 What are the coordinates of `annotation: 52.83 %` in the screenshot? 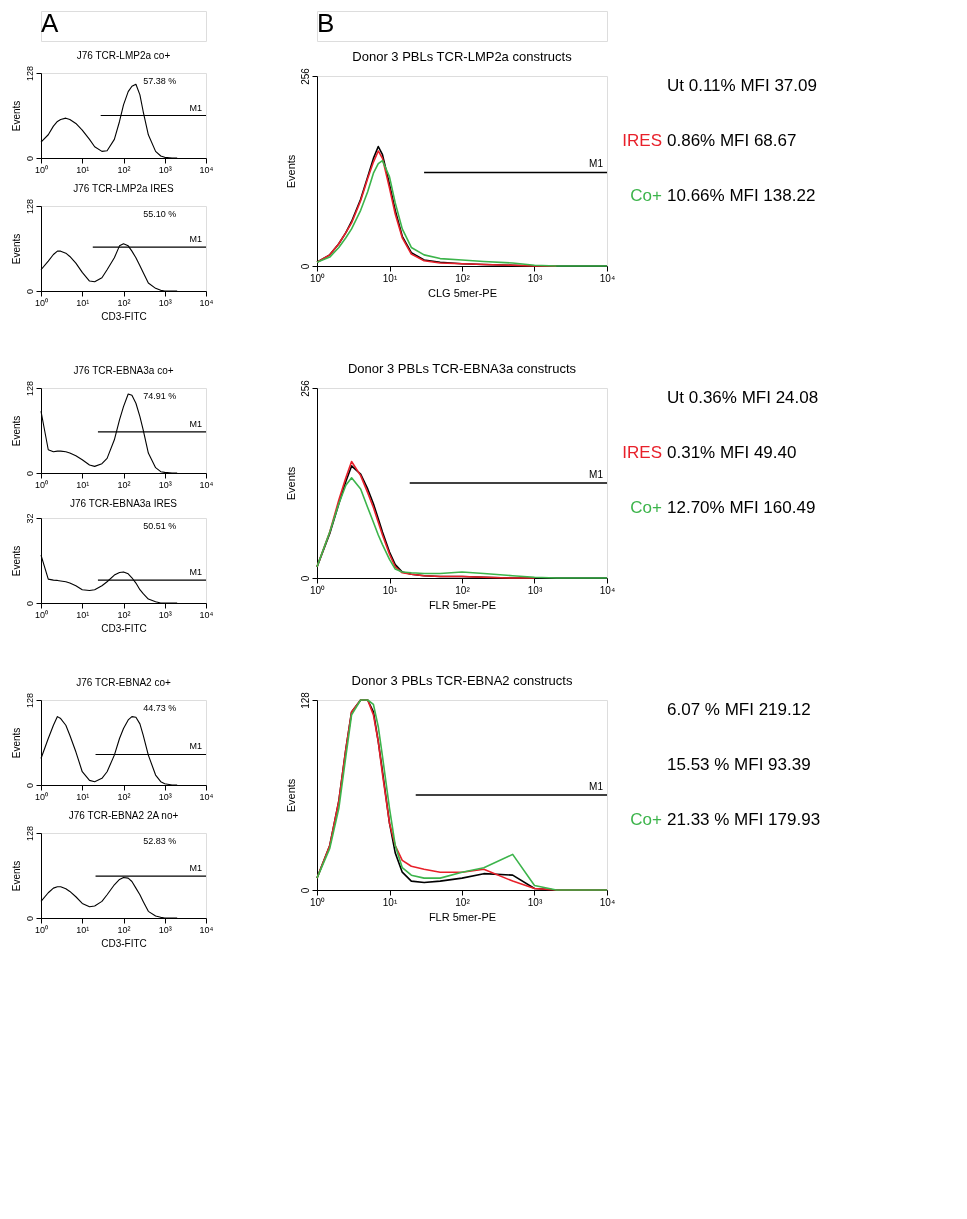 It's located at (160, 841).